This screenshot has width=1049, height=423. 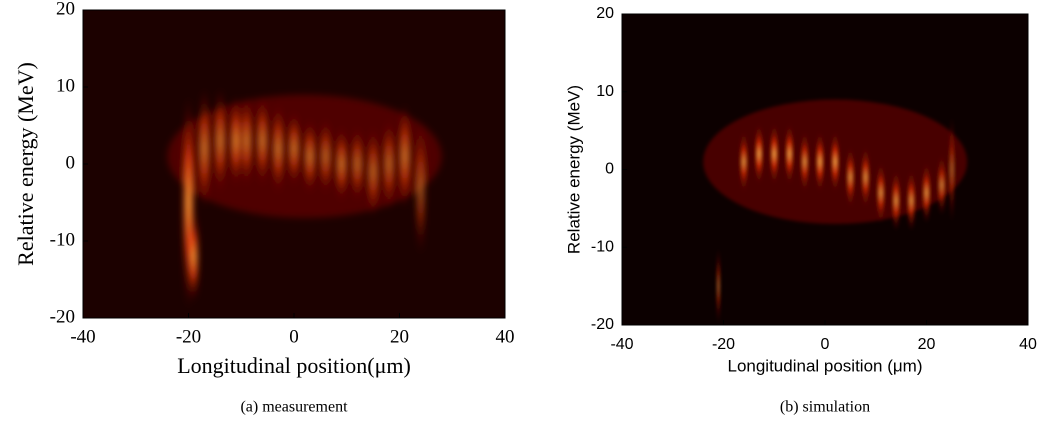 I want to click on caption: (b) simulation, so click(x=825, y=407).